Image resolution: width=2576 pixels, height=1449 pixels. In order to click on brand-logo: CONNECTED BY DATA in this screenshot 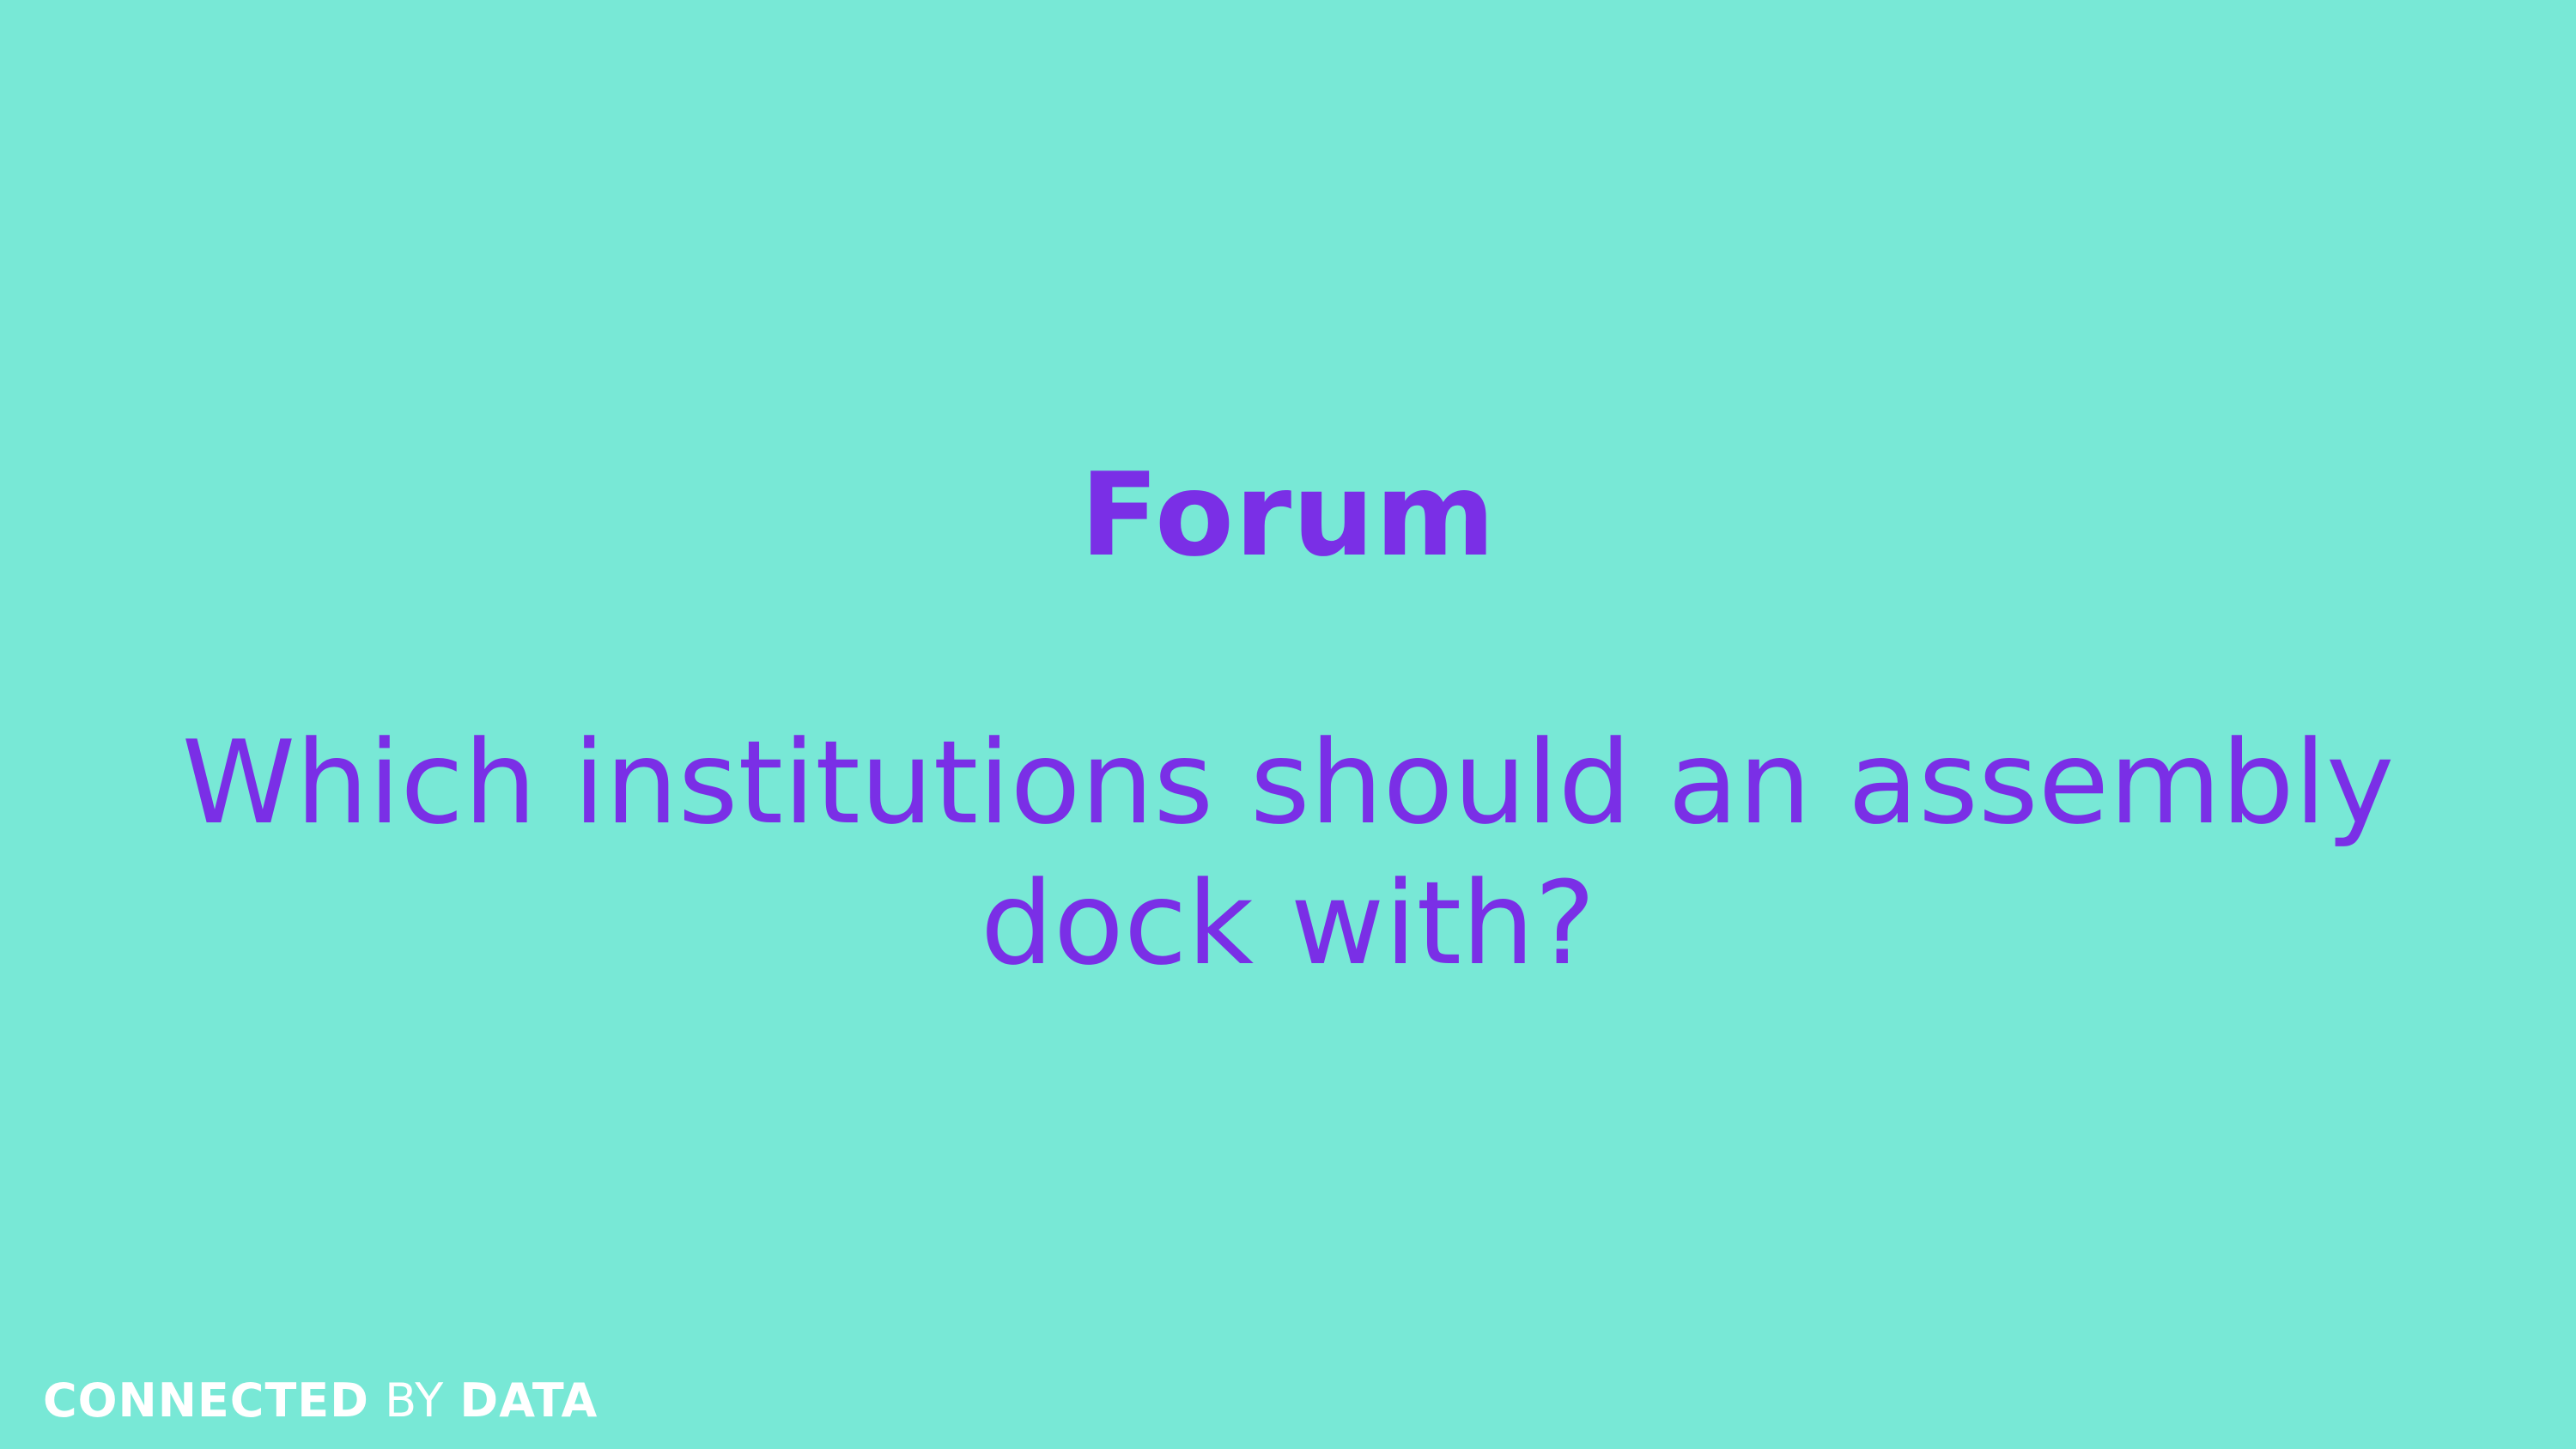, I will do `click(321, 1400)`.